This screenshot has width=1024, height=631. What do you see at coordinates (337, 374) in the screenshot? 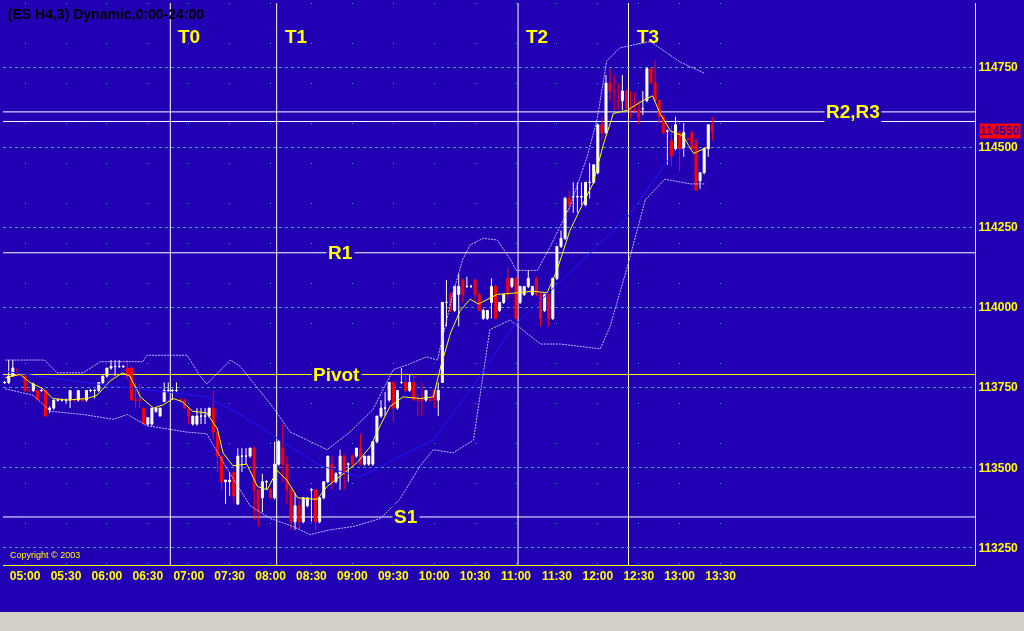
I see `annotation: Pivot` at bounding box center [337, 374].